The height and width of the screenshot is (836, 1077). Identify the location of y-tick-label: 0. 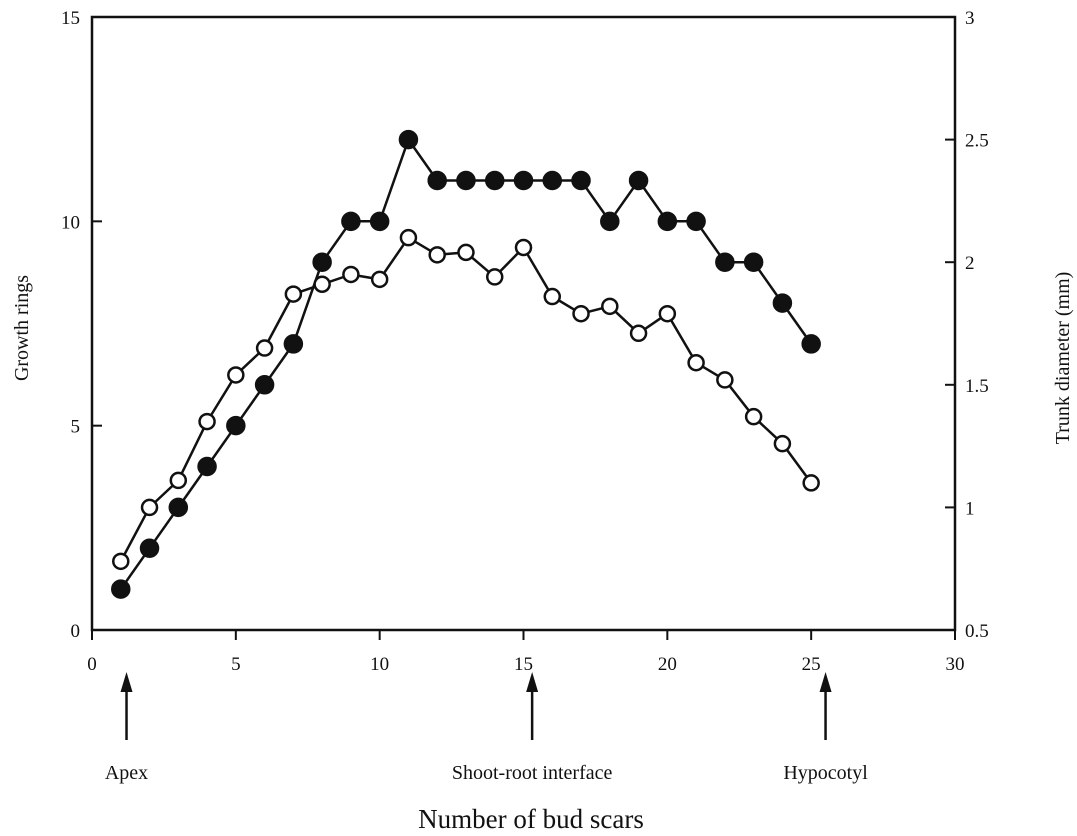
(76, 631).